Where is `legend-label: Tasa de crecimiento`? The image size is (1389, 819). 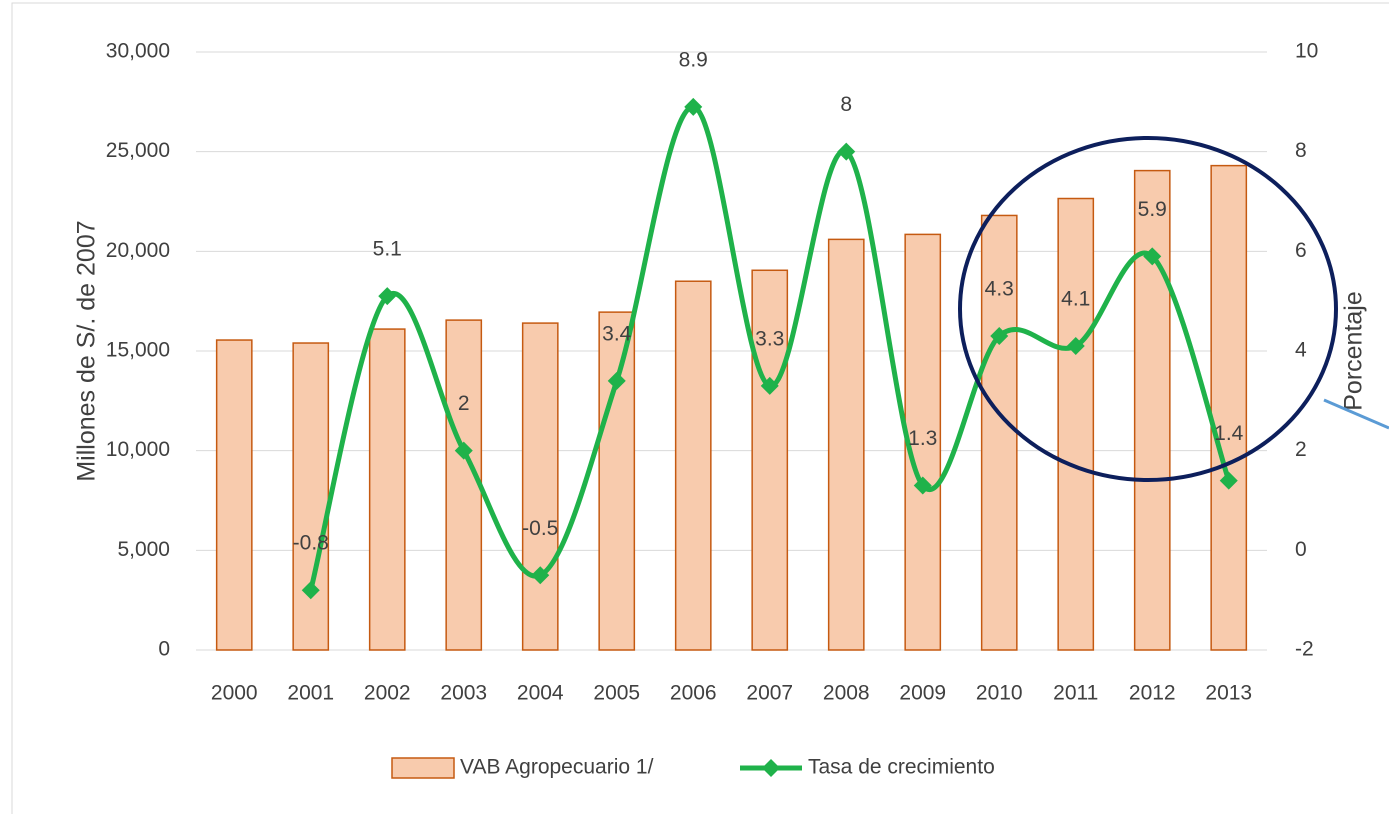 legend-label: Tasa de crecimiento is located at coordinates (901, 767).